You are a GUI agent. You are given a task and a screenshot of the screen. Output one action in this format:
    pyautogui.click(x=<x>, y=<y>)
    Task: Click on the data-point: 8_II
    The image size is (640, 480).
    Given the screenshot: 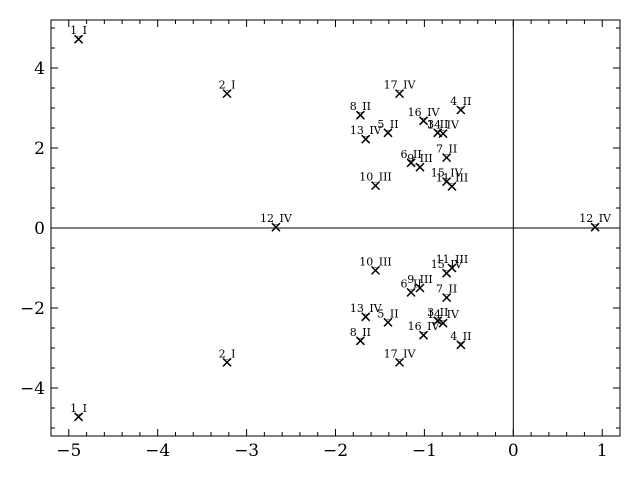 What is the action you would take?
    pyautogui.click(x=360, y=336)
    